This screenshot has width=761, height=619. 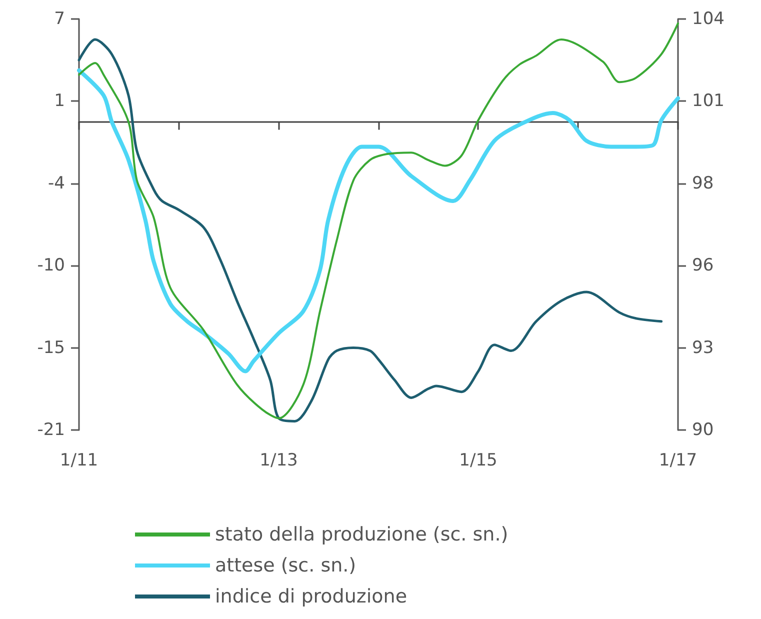 What do you see at coordinates (59, 101) in the screenshot?
I see `y-tick-label: 1` at bounding box center [59, 101].